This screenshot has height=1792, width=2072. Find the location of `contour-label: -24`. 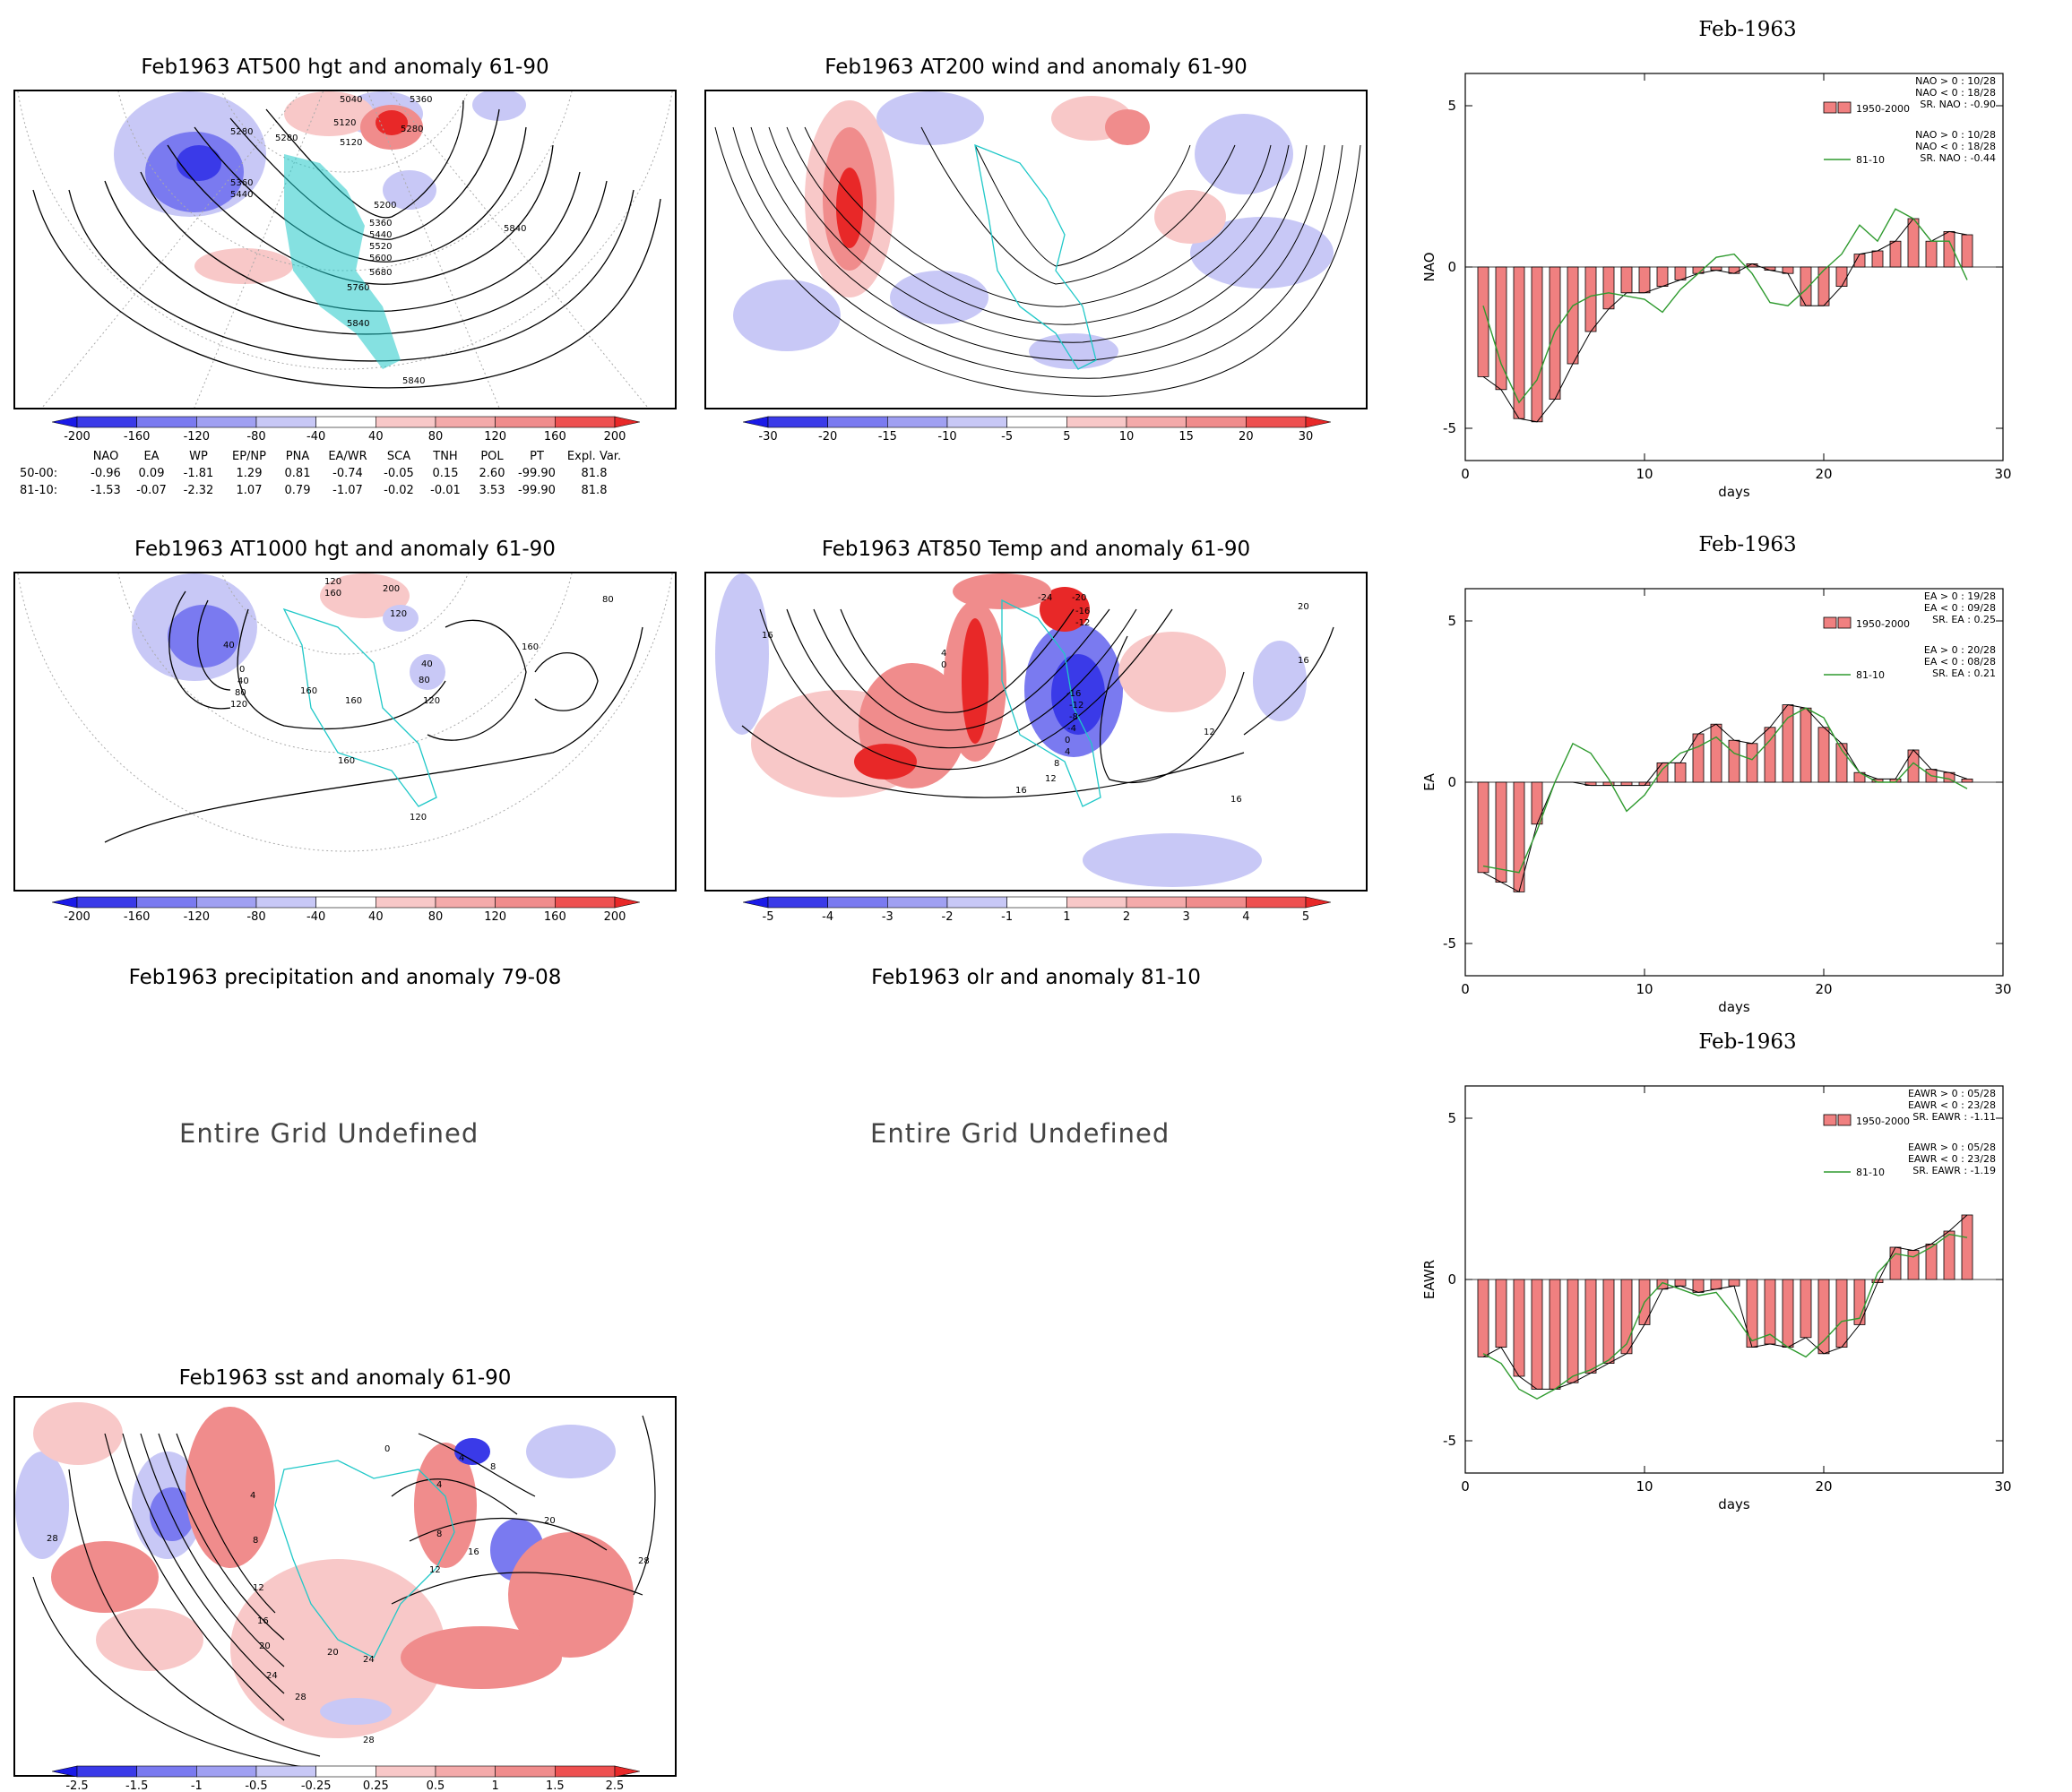

contour-label: -24 is located at coordinates (1045, 598).